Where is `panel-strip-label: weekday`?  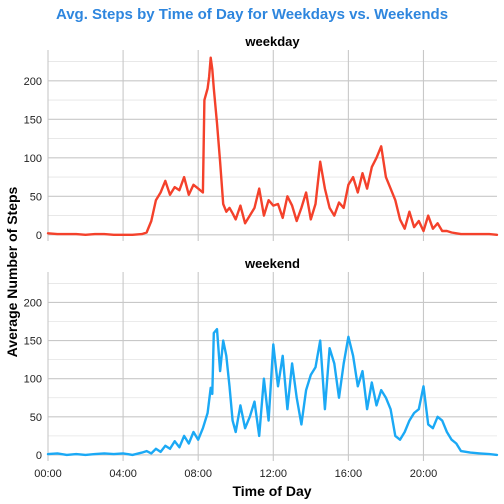
panel-strip-label: weekday is located at coordinates (272, 41).